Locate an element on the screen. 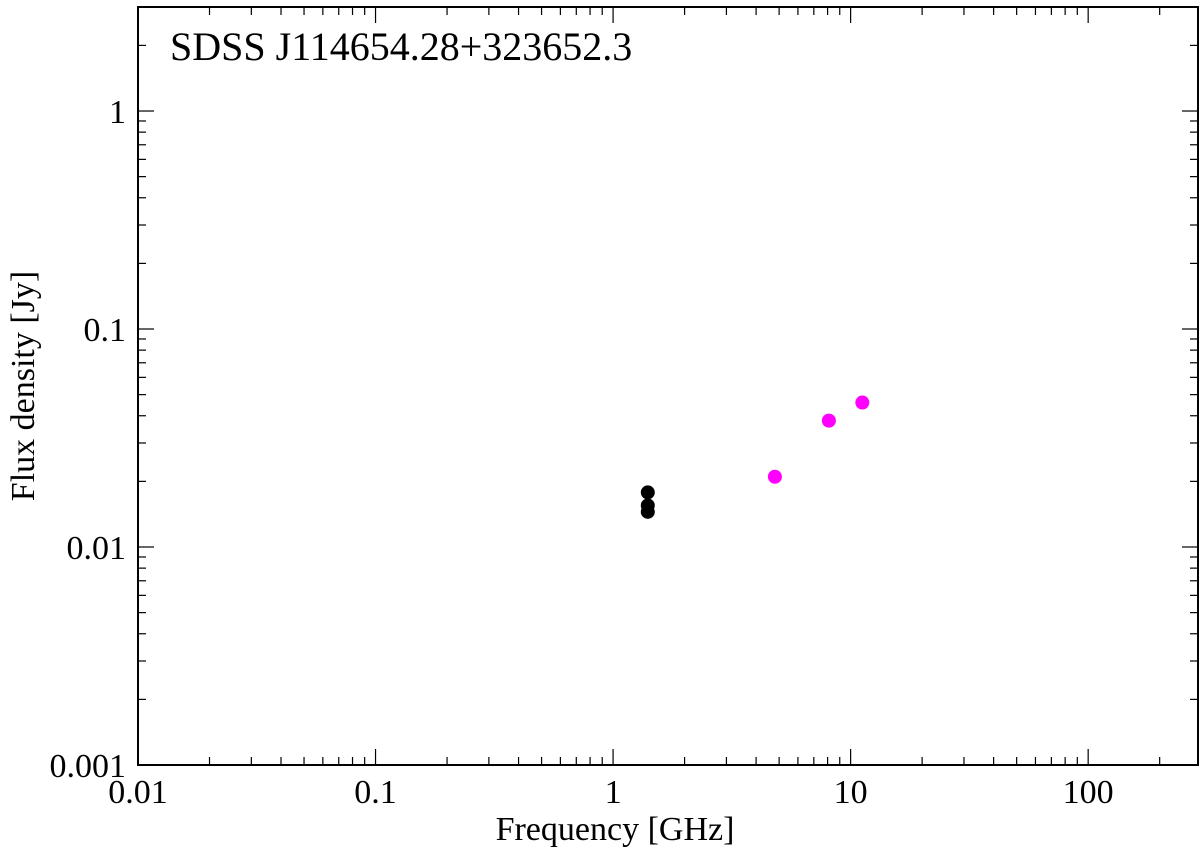 This screenshot has width=1200, height=852. y-tick-label: 0.01 is located at coordinates (97, 548).